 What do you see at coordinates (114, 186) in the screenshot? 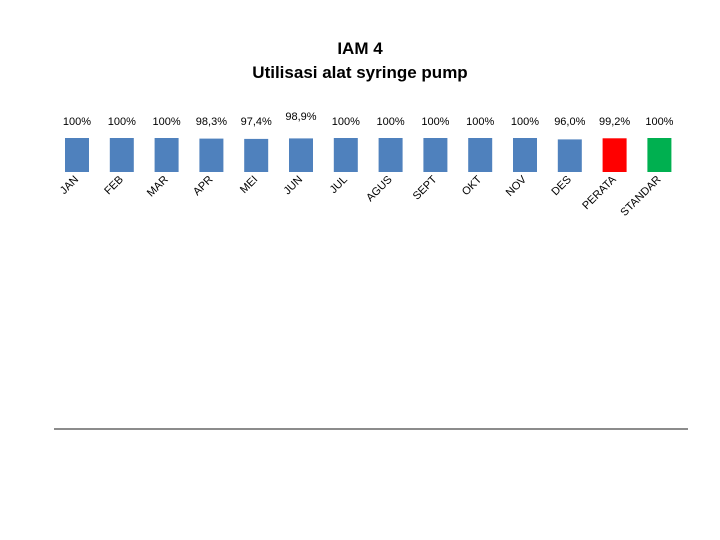
I see `category-label-feb: FEB` at bounding box center [114, 186].